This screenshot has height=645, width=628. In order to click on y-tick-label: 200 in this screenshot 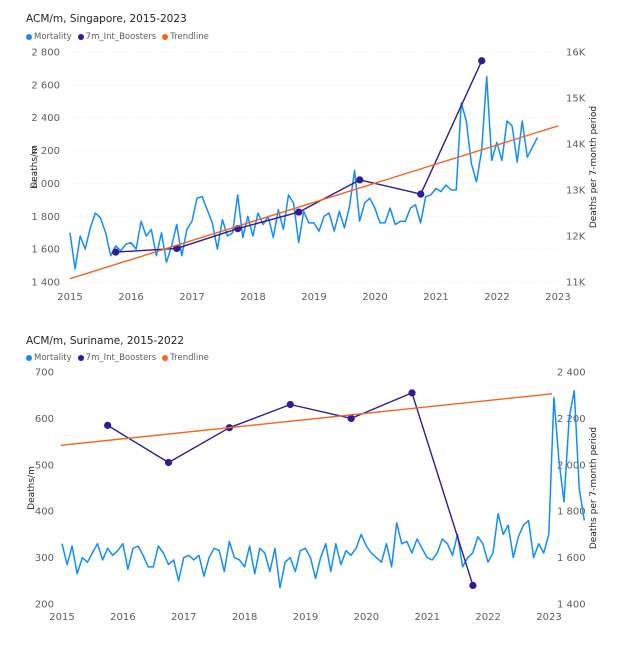, I will do `click(44, 605)`.